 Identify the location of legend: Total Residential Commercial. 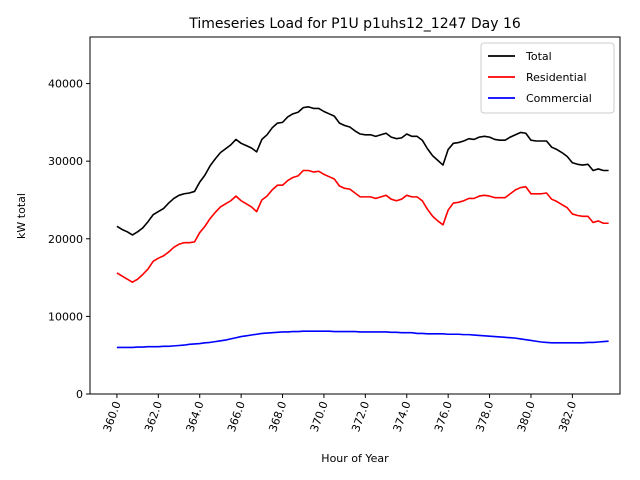
(547, 78).